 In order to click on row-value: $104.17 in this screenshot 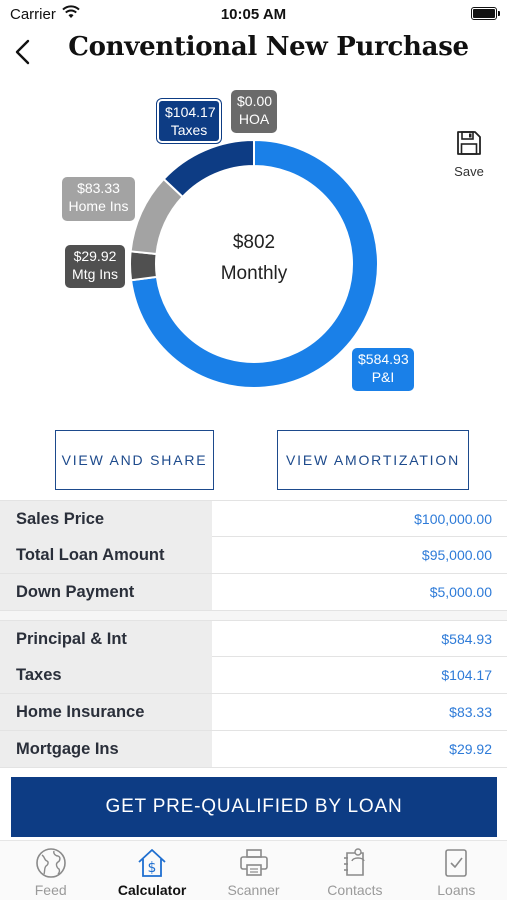, I will do `click(466, 675)`.